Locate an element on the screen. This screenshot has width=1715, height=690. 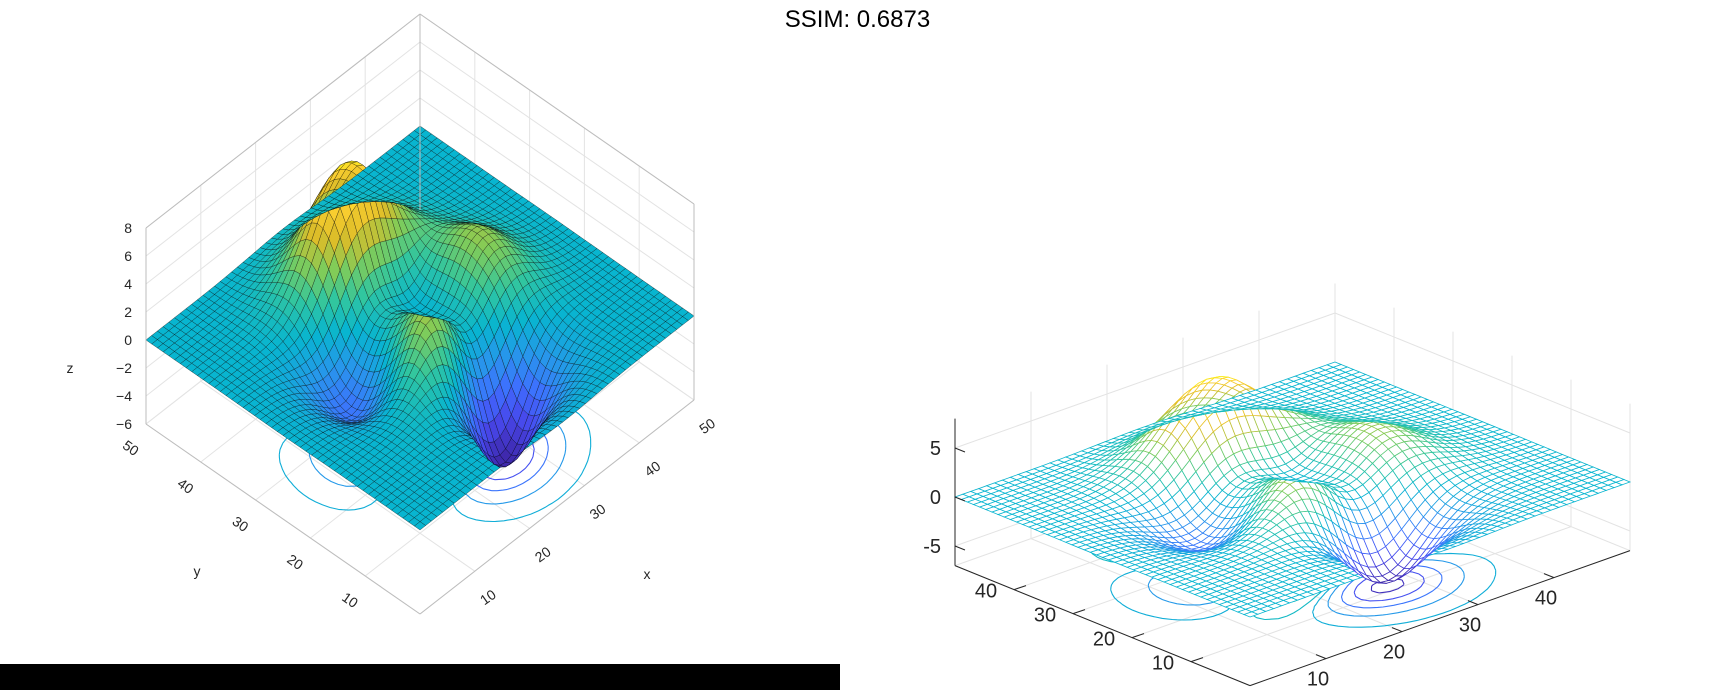
x-axis-label: x is located at coordinates (647, 574).